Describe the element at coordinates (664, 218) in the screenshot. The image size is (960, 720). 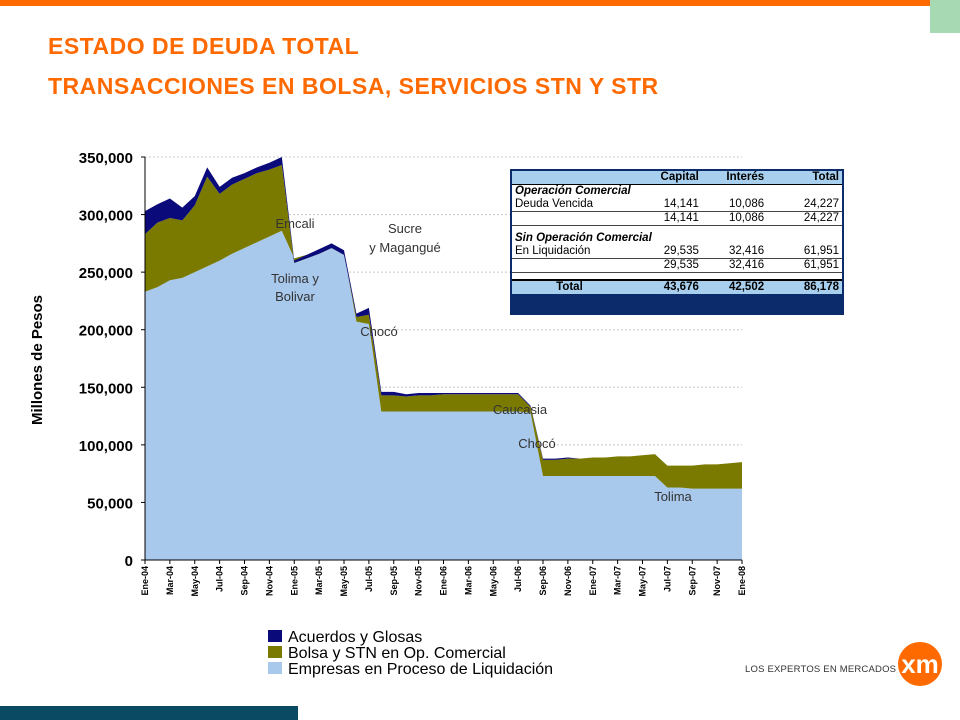
I see `subtotal-capital: 14,141` at that location.